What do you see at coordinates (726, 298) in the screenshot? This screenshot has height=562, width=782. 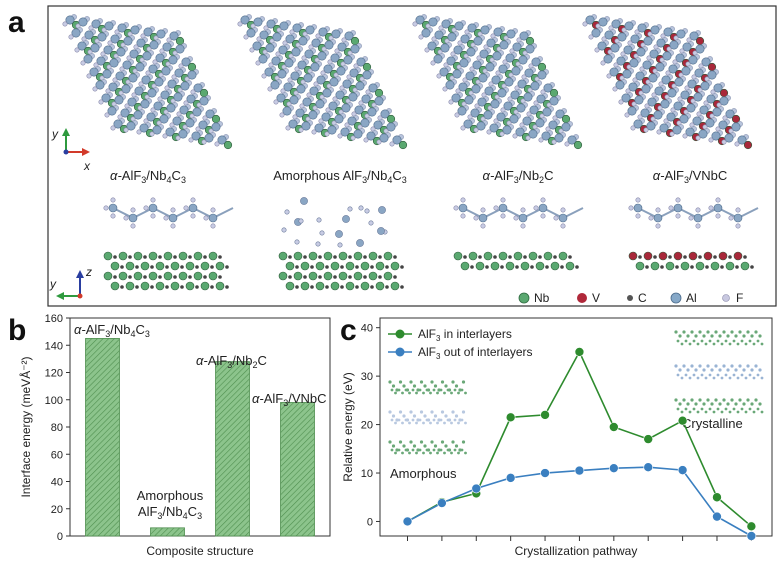 I see `legend-swatch-f` at bounding box center [726, 298].